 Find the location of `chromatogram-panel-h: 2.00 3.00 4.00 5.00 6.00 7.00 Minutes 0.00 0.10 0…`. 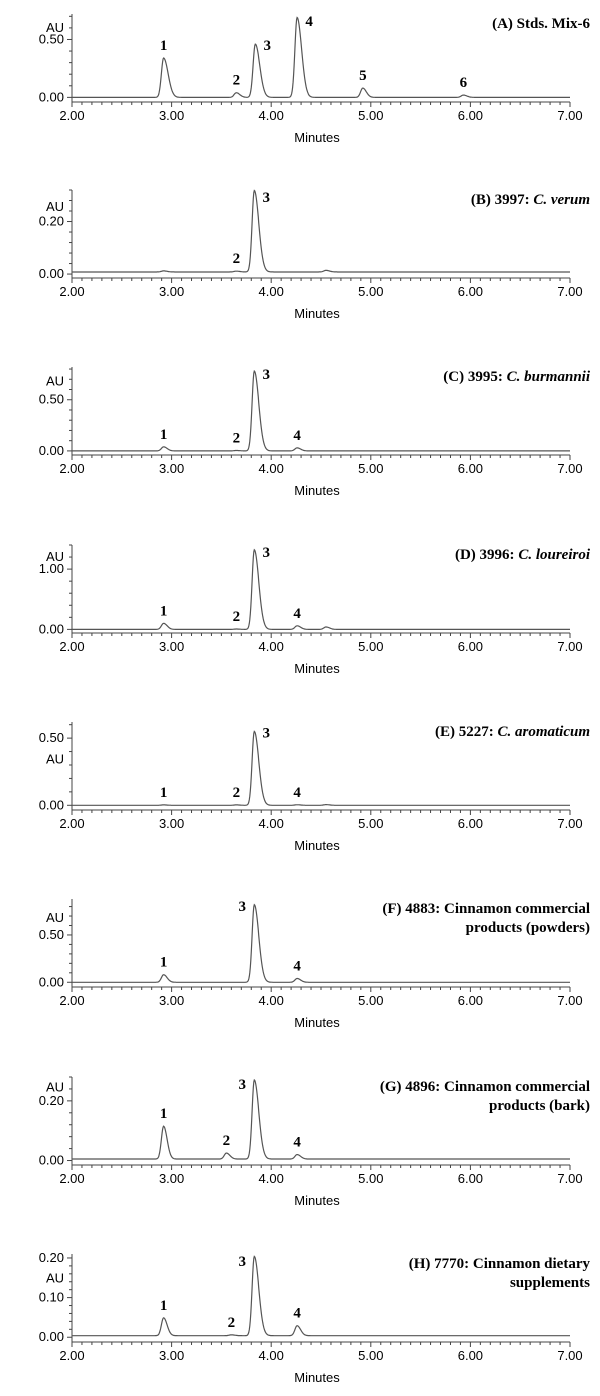

chromatogram-panel-h: 2.00 3.00 4.00 5.00 6.00 7.00 Minutes 0.00 0.10 0… is located at coordinates (315, 1317).